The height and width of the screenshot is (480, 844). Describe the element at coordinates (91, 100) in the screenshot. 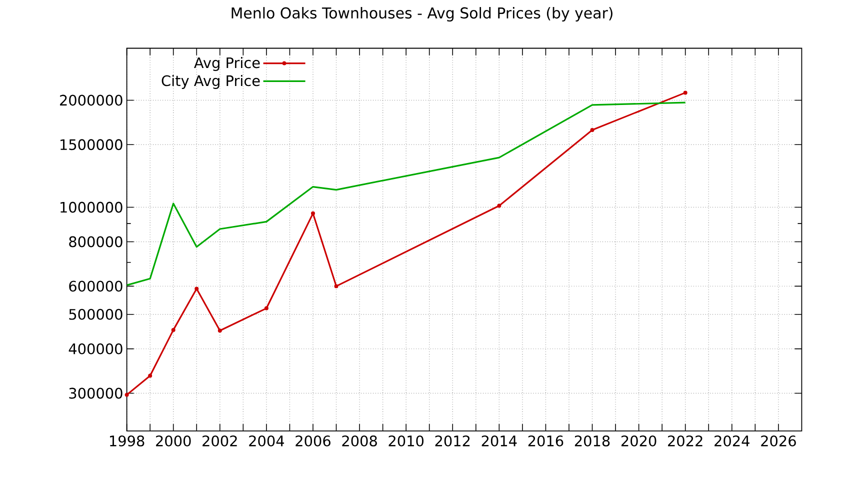

I see `y-tick-label: 2000000` at that location.